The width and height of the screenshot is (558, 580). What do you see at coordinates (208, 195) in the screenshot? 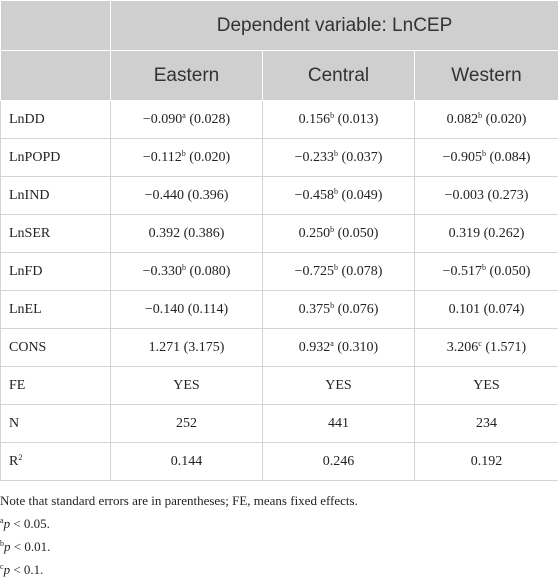
I see `std-error: (0.396)` at bounding box center [208, 195].